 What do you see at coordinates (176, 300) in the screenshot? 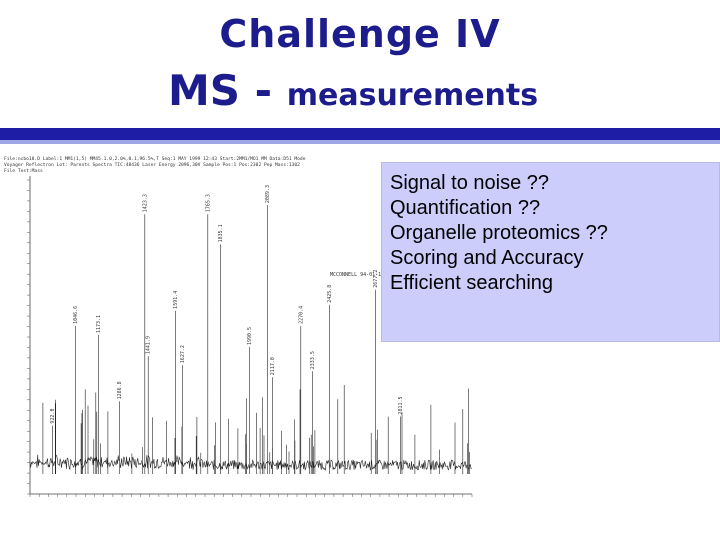
I see `spectrum-peak-label: 1591.4` at bounding box center [176, 300].